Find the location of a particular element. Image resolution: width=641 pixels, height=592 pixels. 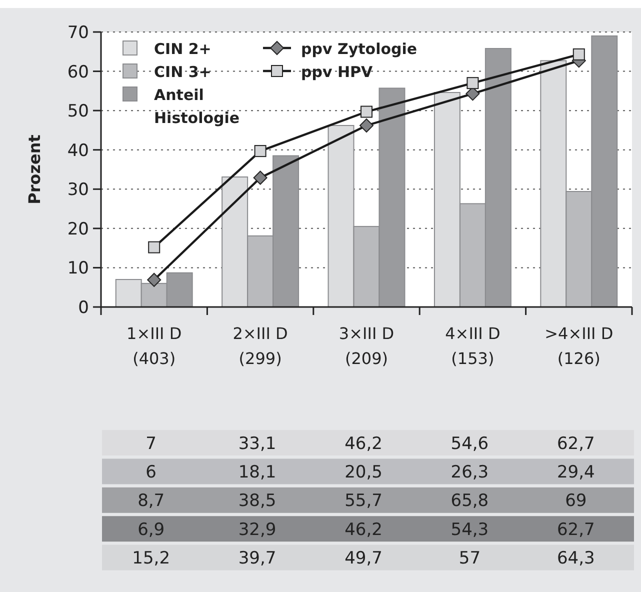

y-axis-title: Prozent is located at coordinates (34, 169).